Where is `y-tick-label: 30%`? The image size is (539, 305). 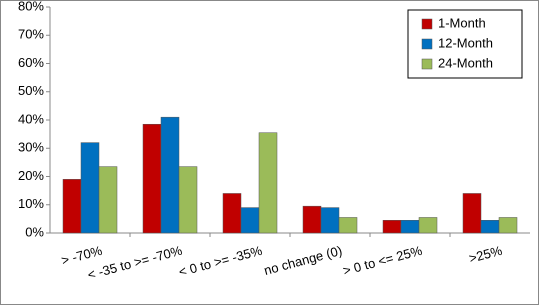
y-tick-label: 30% is located at coordinates (31, 147).